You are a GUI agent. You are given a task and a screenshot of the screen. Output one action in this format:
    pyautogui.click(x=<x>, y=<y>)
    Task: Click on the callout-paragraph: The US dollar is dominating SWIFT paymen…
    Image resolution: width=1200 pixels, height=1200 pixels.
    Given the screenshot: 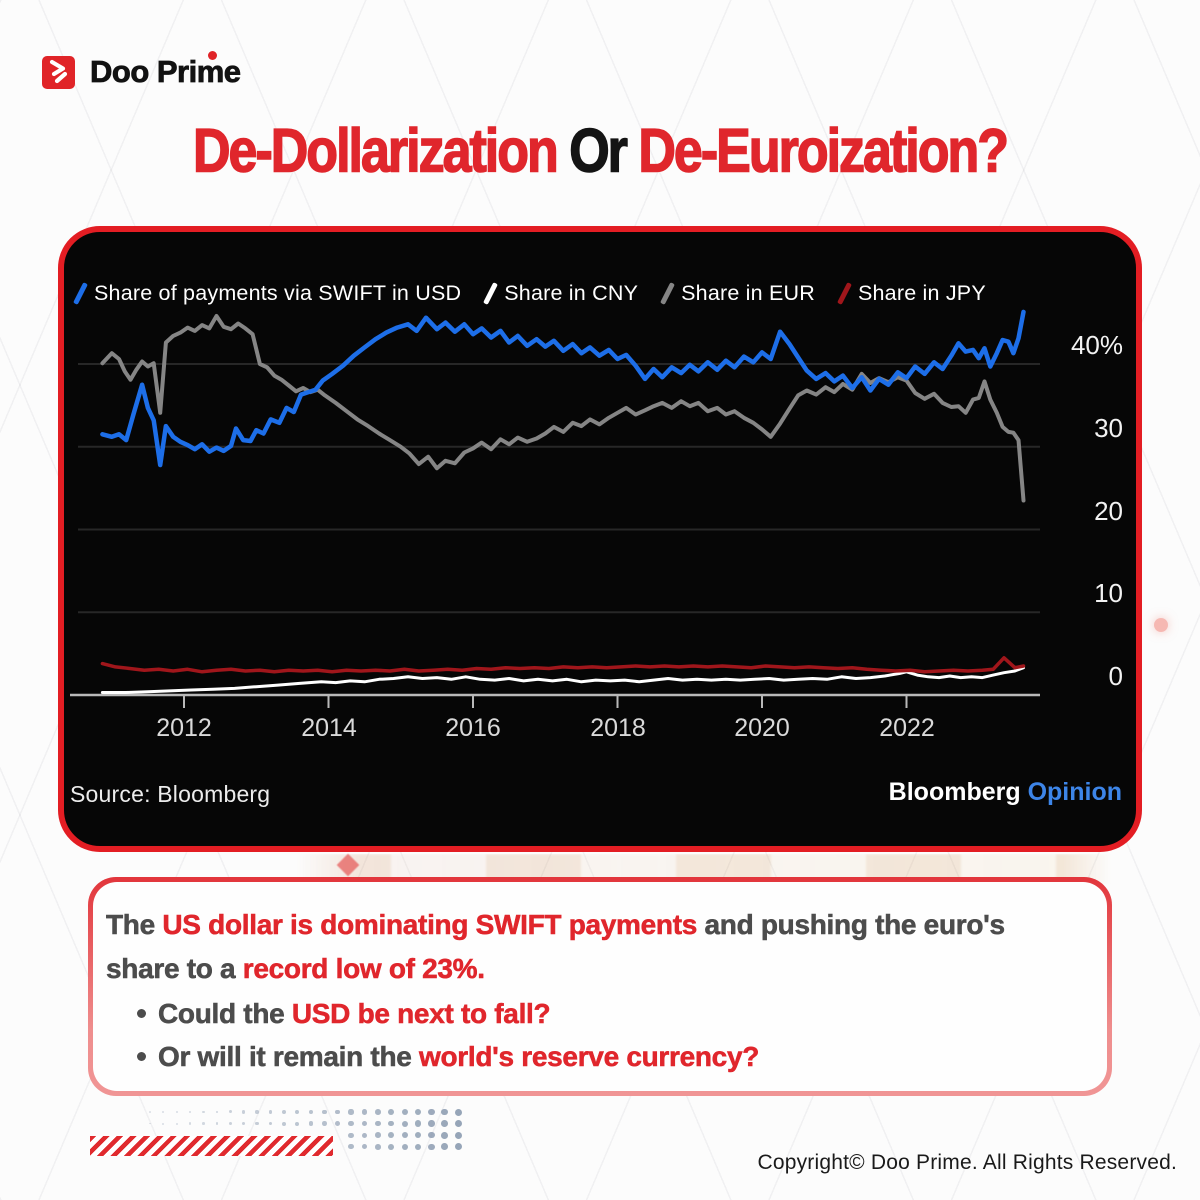 What is the action you would take?
    pyautogui.click(x=591, y=947)
    